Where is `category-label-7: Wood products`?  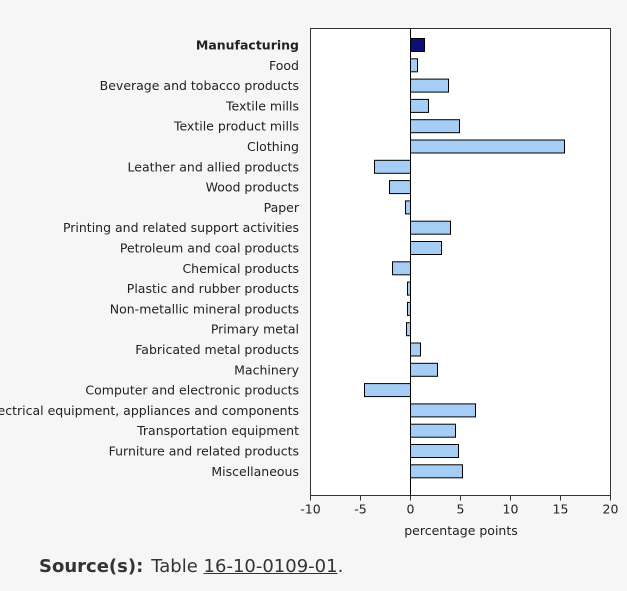 category-label-7: Wood products is located at coordinates (252, 187).